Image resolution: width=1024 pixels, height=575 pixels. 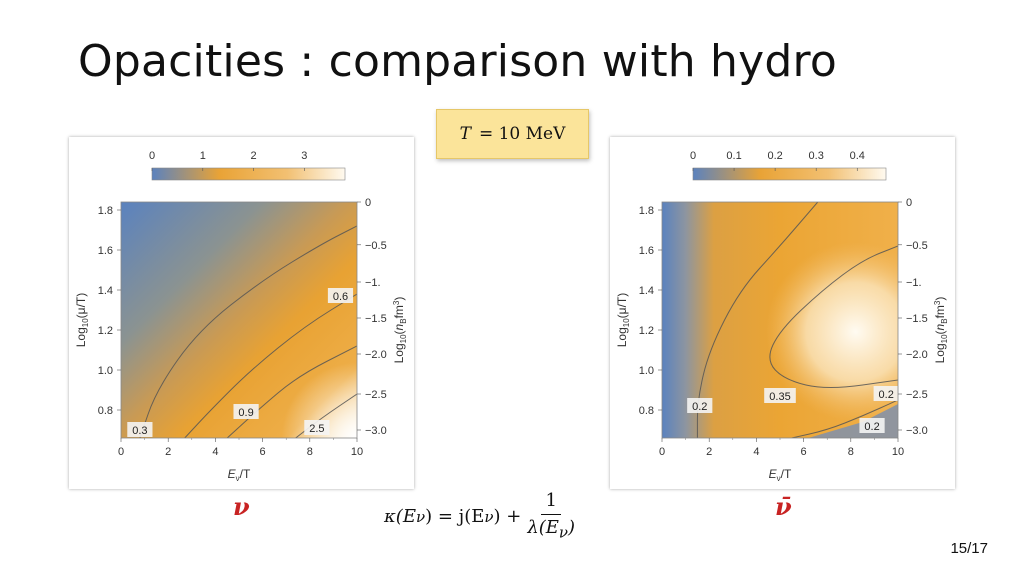 What do you see at coordinates (833, 316) in the screenshot?
I see `contour-line-0.35` at bounding box center [833, 316].